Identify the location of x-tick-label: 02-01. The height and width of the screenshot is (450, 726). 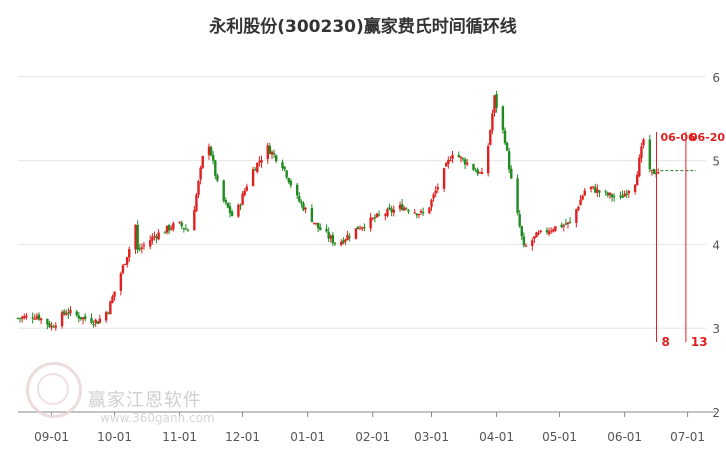
(372, 437).